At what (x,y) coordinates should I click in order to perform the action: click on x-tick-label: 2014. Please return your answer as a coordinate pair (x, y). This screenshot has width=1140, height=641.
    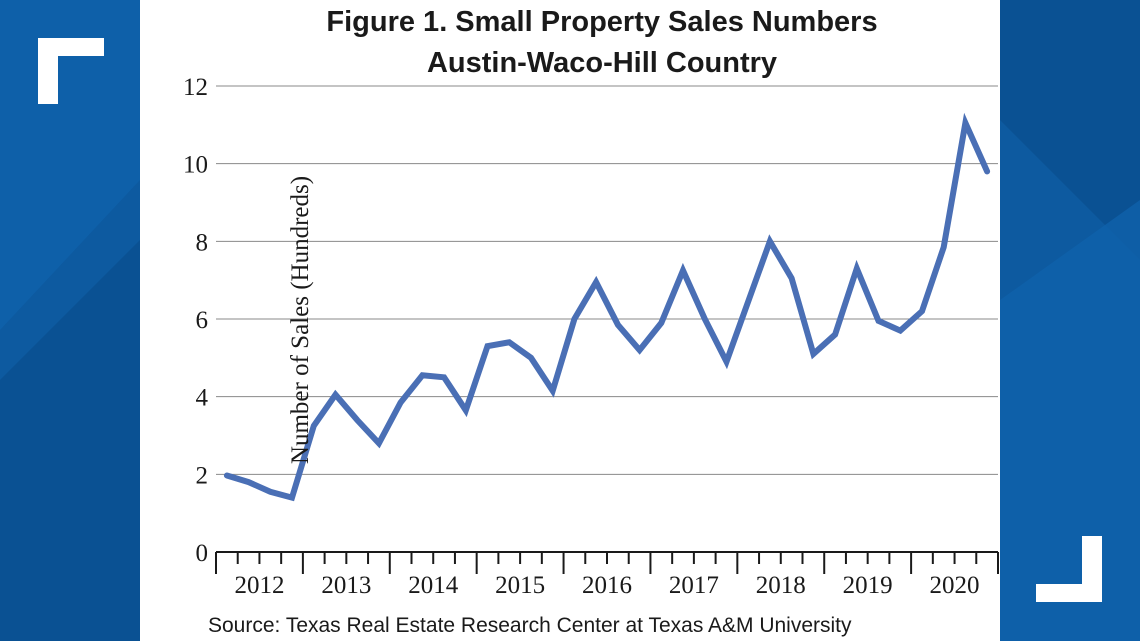
    Looking at the image, I should click on (433, 585).